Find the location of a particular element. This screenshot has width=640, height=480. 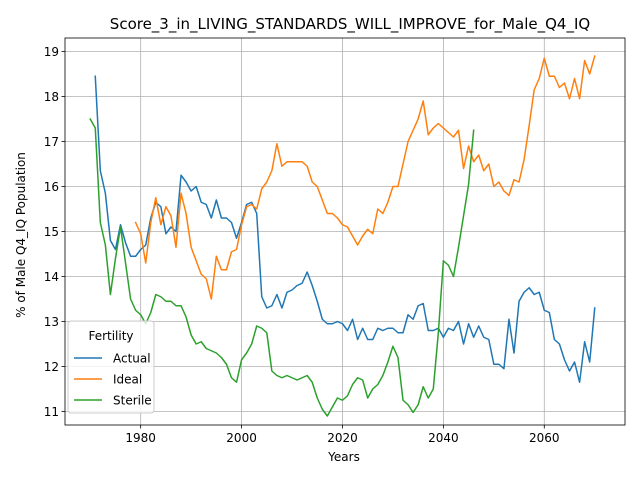

x-tick-label: 1980 is located at coordinates (140, 438).